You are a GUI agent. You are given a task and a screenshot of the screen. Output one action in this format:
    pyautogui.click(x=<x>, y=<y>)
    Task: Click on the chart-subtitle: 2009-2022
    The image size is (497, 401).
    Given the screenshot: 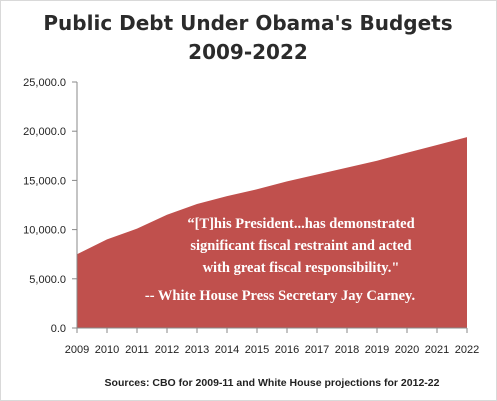 What is the action you would take?
    pyautogui.click(x=248, y=52)
    